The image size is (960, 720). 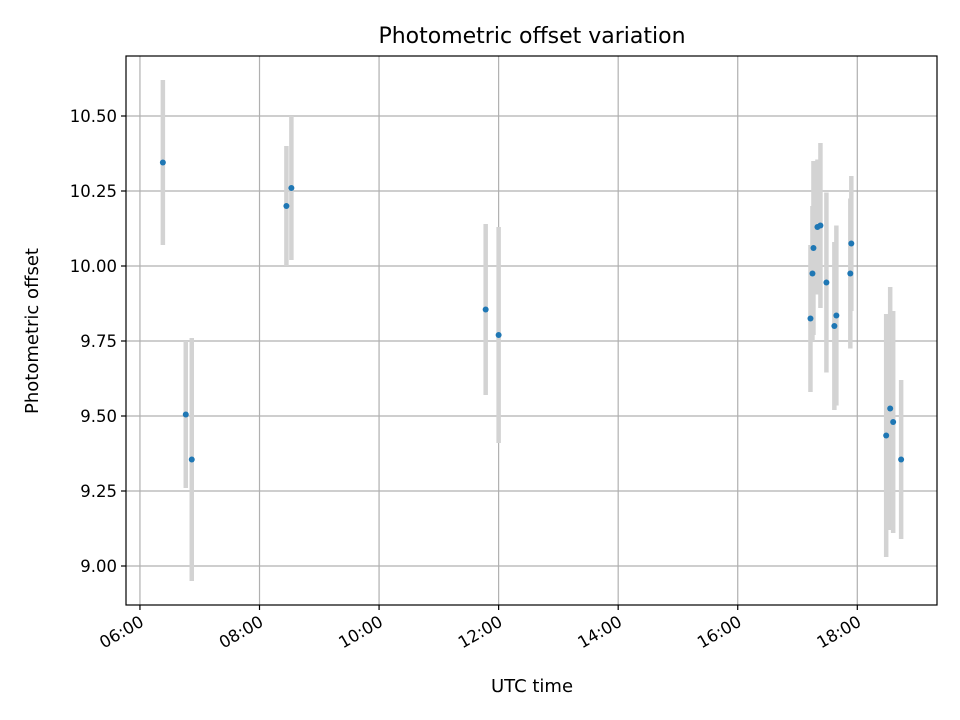 I want to click on y-tick-label: 10.00, so click(x=93, y=266).